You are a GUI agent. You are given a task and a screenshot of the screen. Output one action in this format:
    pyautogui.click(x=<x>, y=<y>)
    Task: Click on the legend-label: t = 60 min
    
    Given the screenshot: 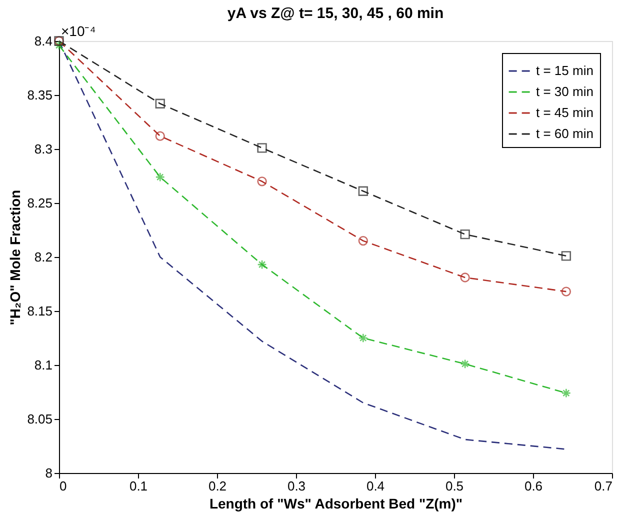 What is the action you would take?
    pyautogui.click(x=565, y=133)
    